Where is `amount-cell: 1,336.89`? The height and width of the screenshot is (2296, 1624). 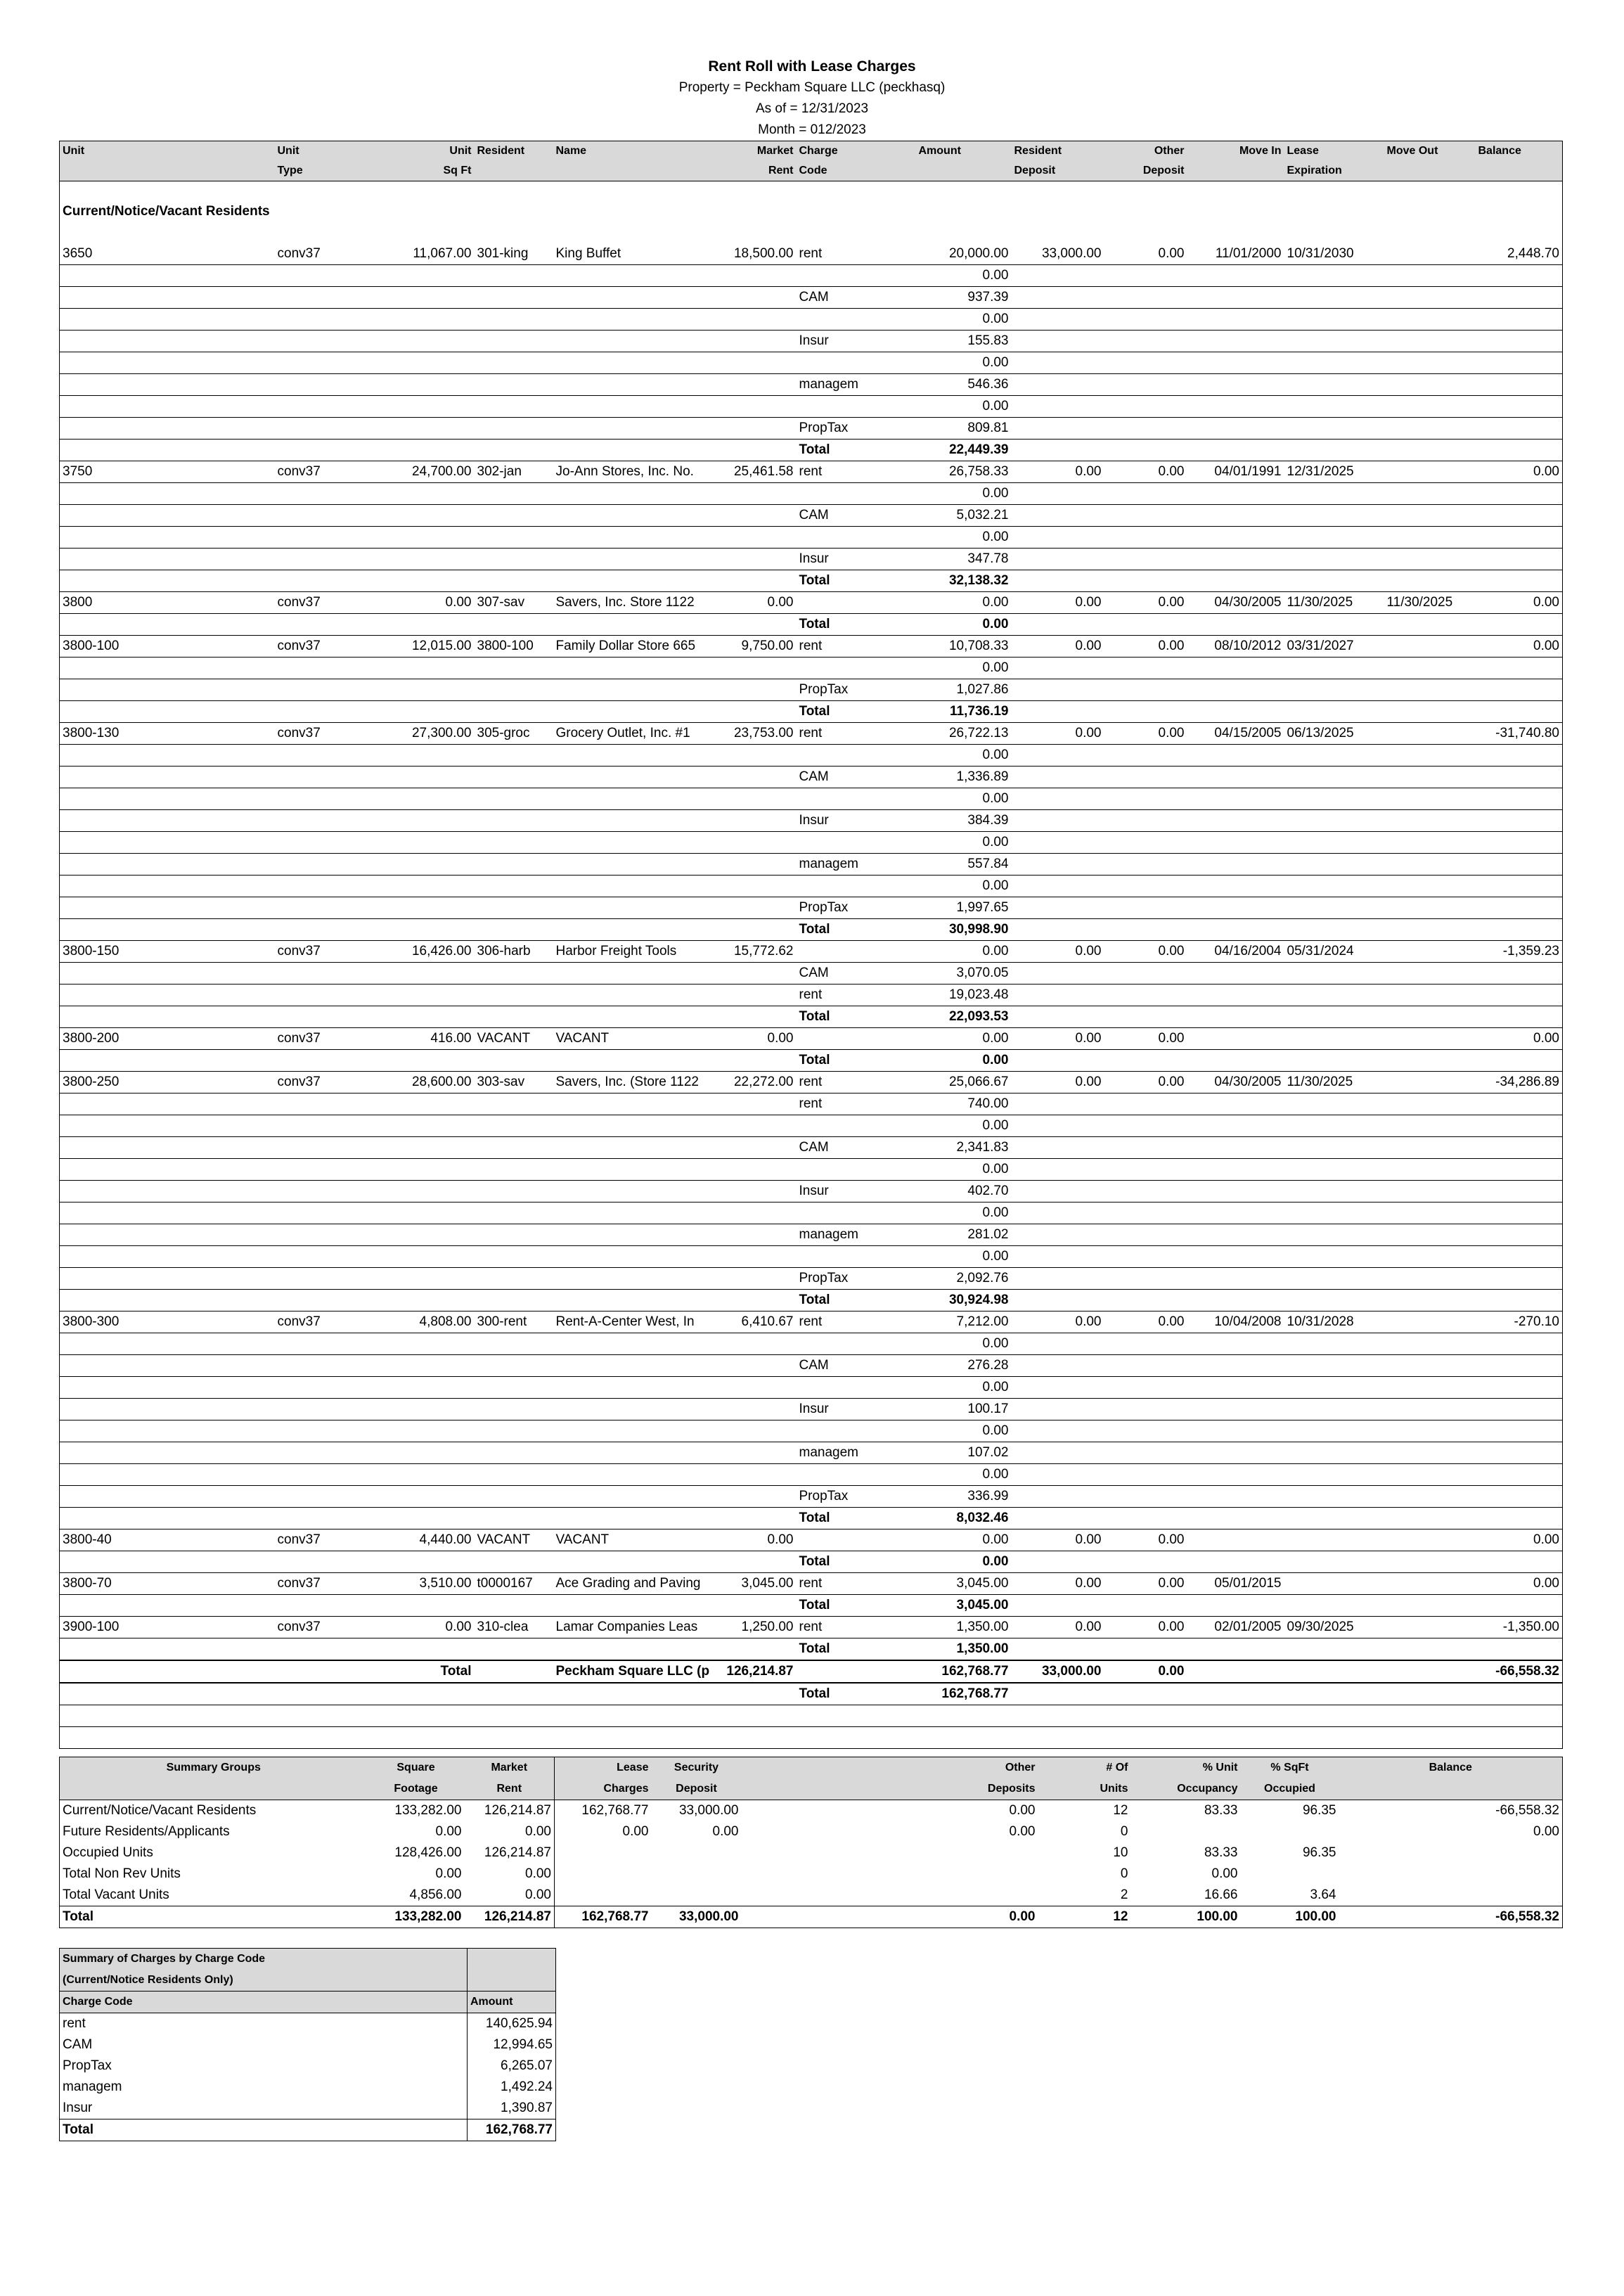
amount-cell: 1,336.89 is located at coordinates (963, 777).